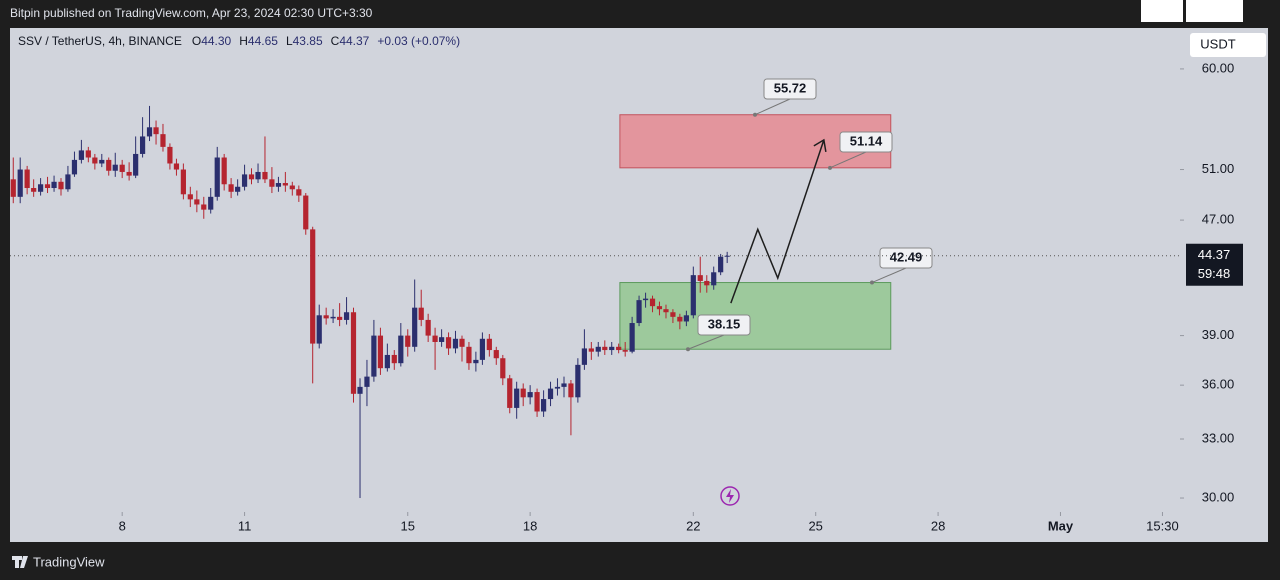  What do you see at coordinates (1061, 525) in the screenshot?
I see `x-tick-label: May` at bounding box center [1061, 525].